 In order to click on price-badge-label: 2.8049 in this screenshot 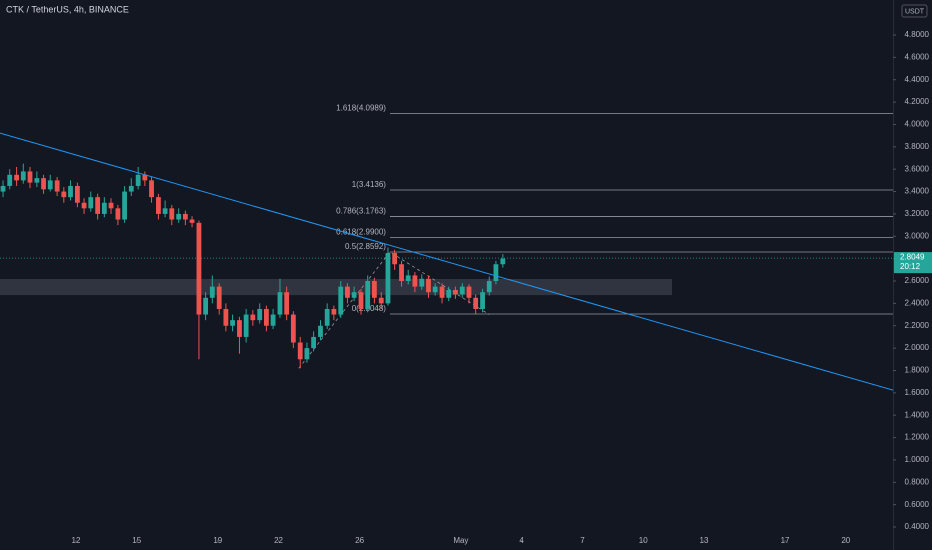, I will do `click(912, 257)`.